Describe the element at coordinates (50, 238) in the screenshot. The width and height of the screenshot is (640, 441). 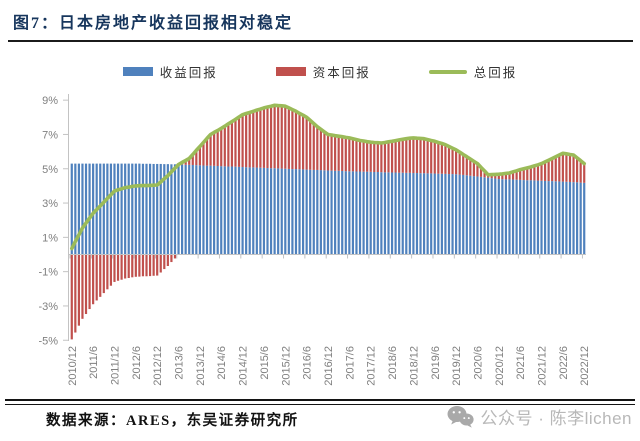
I see `svg-text: 1%` at that location.